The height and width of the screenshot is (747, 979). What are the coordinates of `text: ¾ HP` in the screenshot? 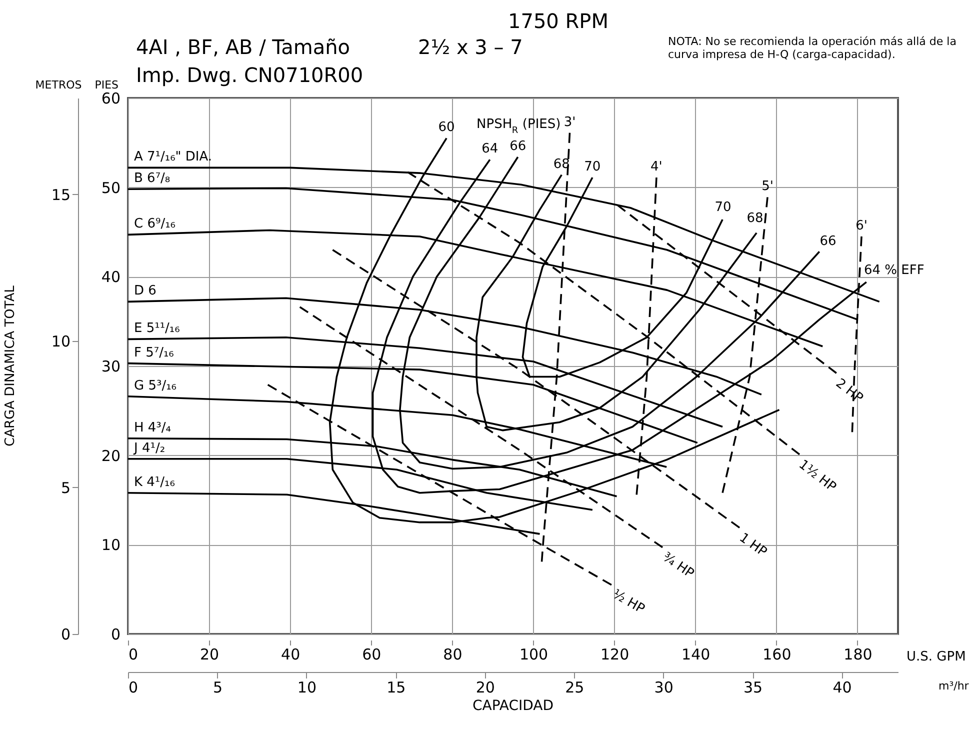 It's located at (678, 566).